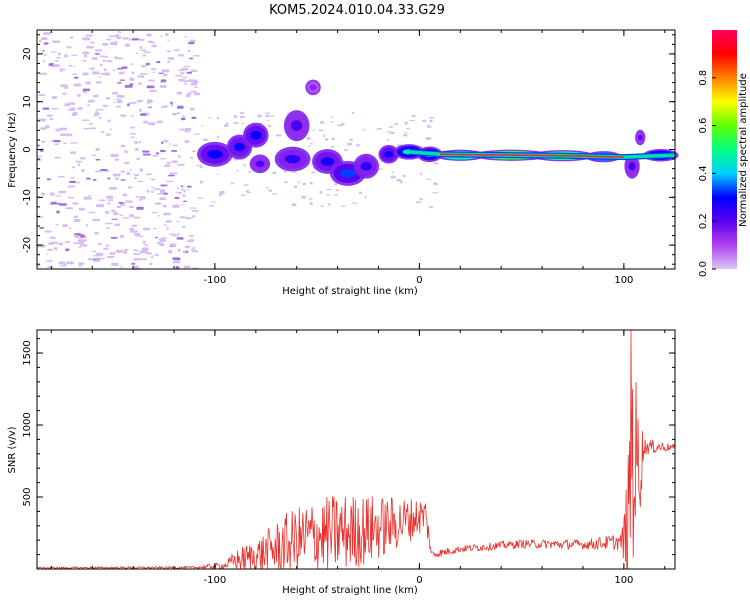  Describe the element at coordinates (703, 173) in the screenshot. I see `colorbar-tick-label: 0.4` at that location.